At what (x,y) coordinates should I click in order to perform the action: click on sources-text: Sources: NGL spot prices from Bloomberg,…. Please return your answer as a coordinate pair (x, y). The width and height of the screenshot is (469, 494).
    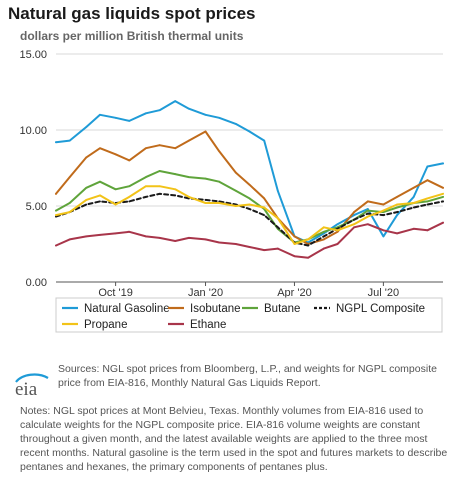
    Looking at the image, I should click on (247, 376).